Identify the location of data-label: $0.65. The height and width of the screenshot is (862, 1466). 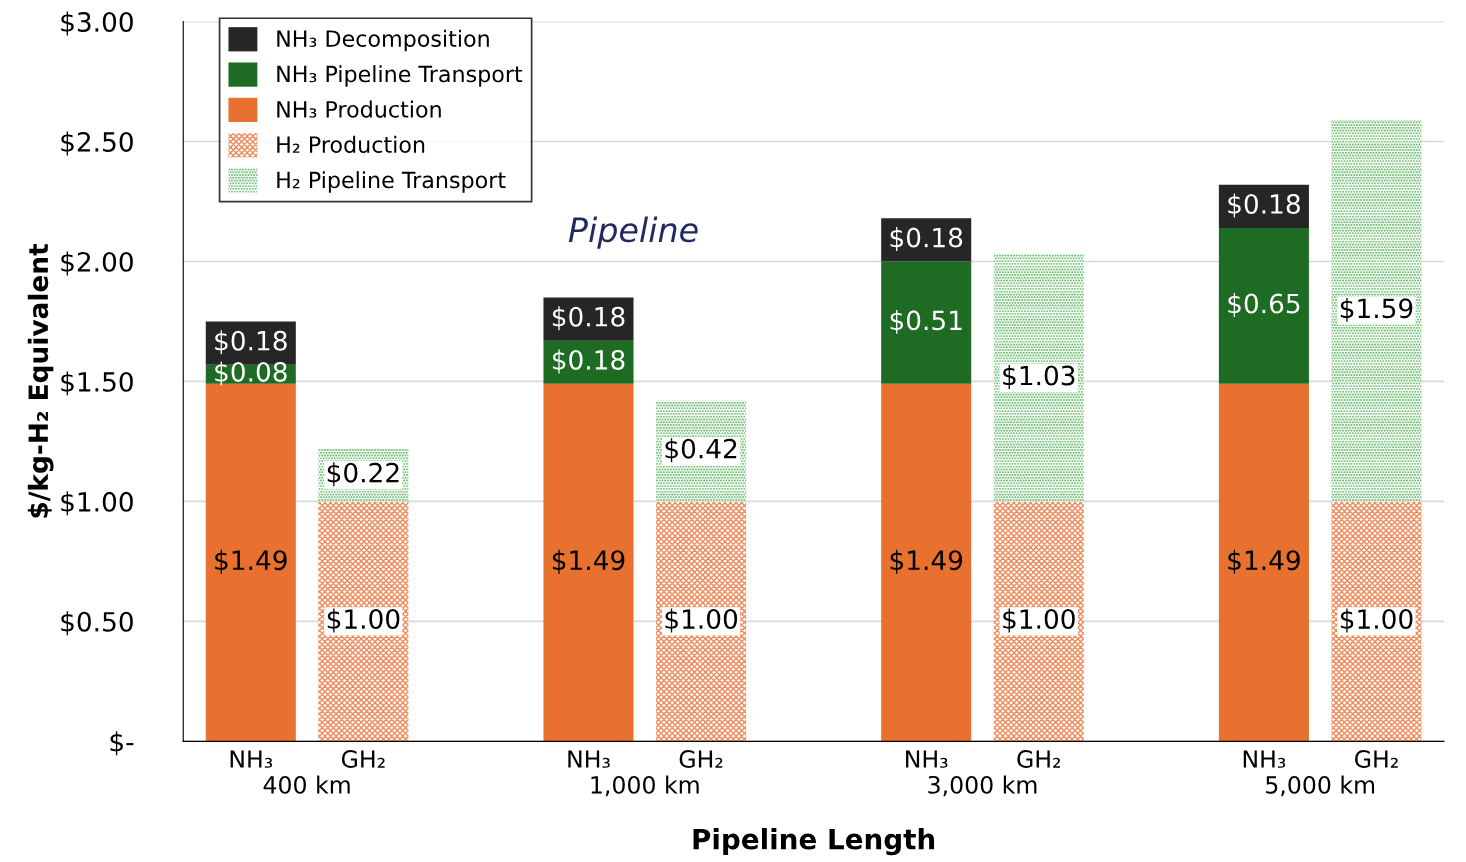
(1264, 305).